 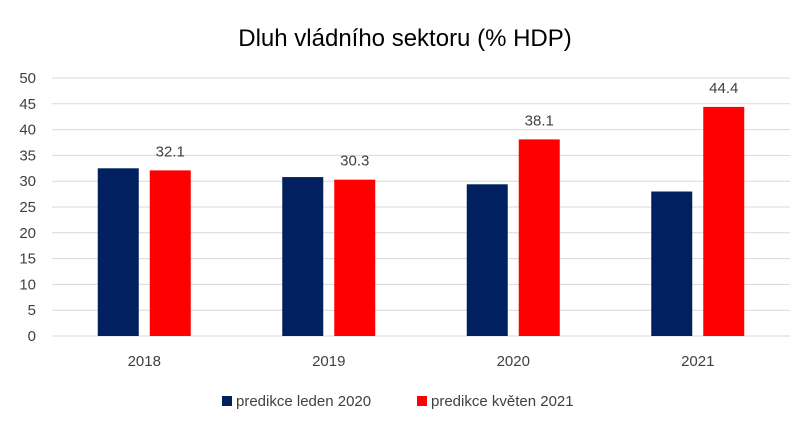 I want to click on data-label: 32.1, so click(x=170, y=151).